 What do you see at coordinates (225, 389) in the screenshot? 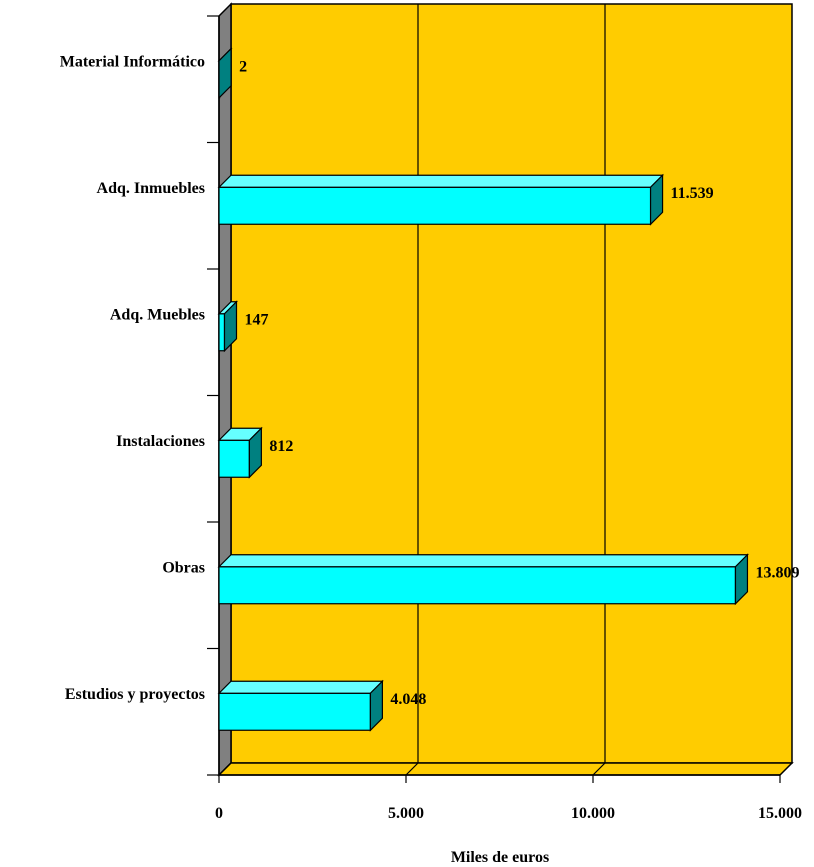
I see `plot-side-wall` at bounding box center [225, 389].